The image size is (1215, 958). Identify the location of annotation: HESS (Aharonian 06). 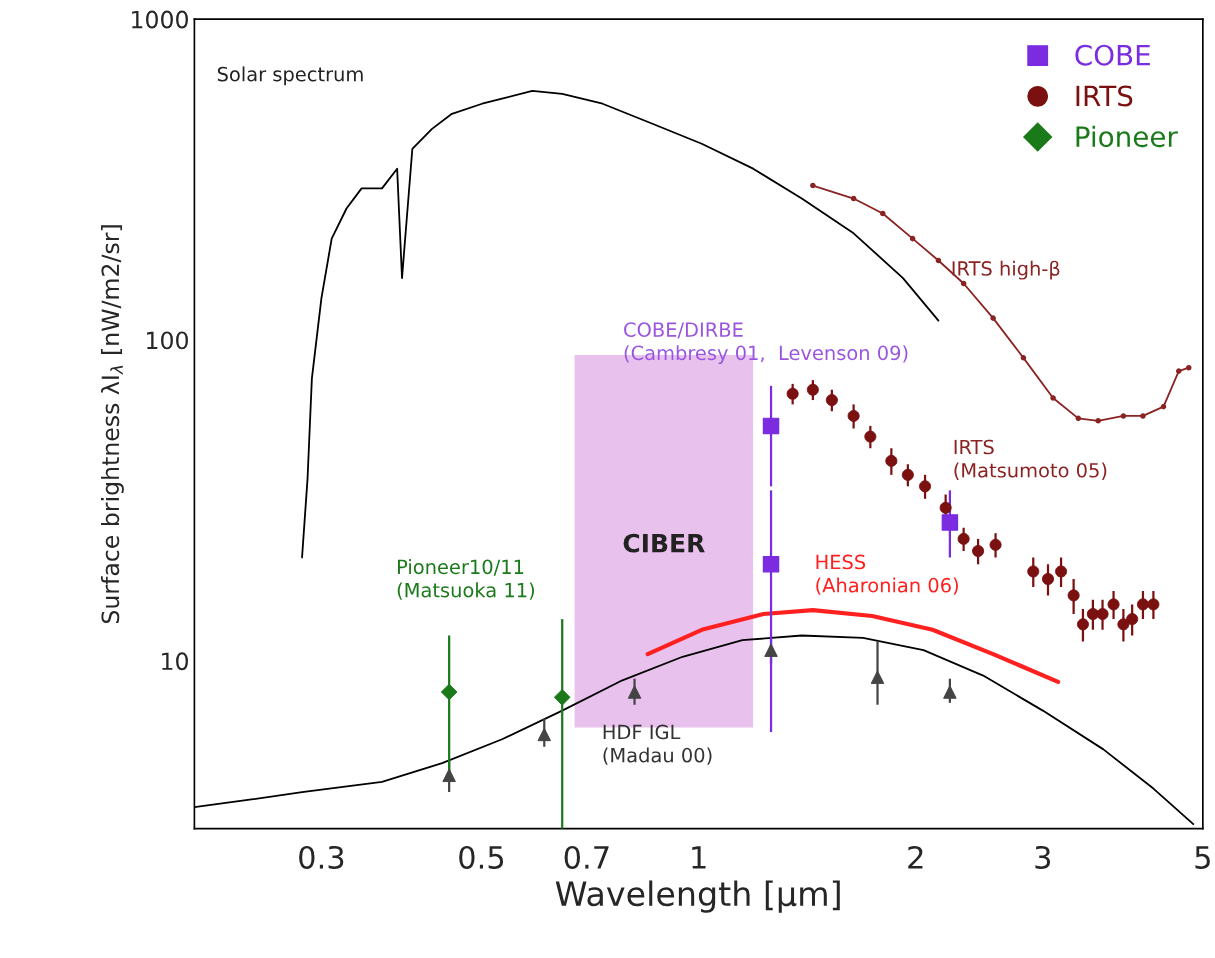
(887, 574).